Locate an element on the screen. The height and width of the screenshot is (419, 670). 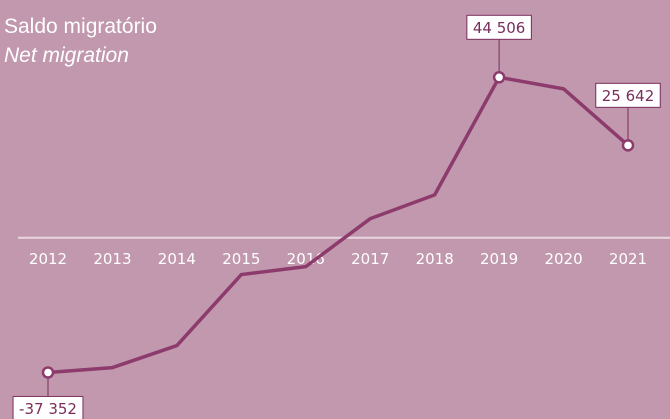
value-label-text: 25 642 is located at coordinates (628, 96).